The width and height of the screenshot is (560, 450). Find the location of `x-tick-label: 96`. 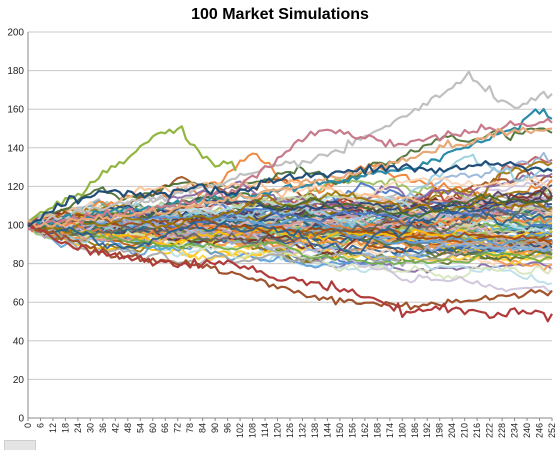

x-tick-label: 96 is located at coordinates (228, 428).